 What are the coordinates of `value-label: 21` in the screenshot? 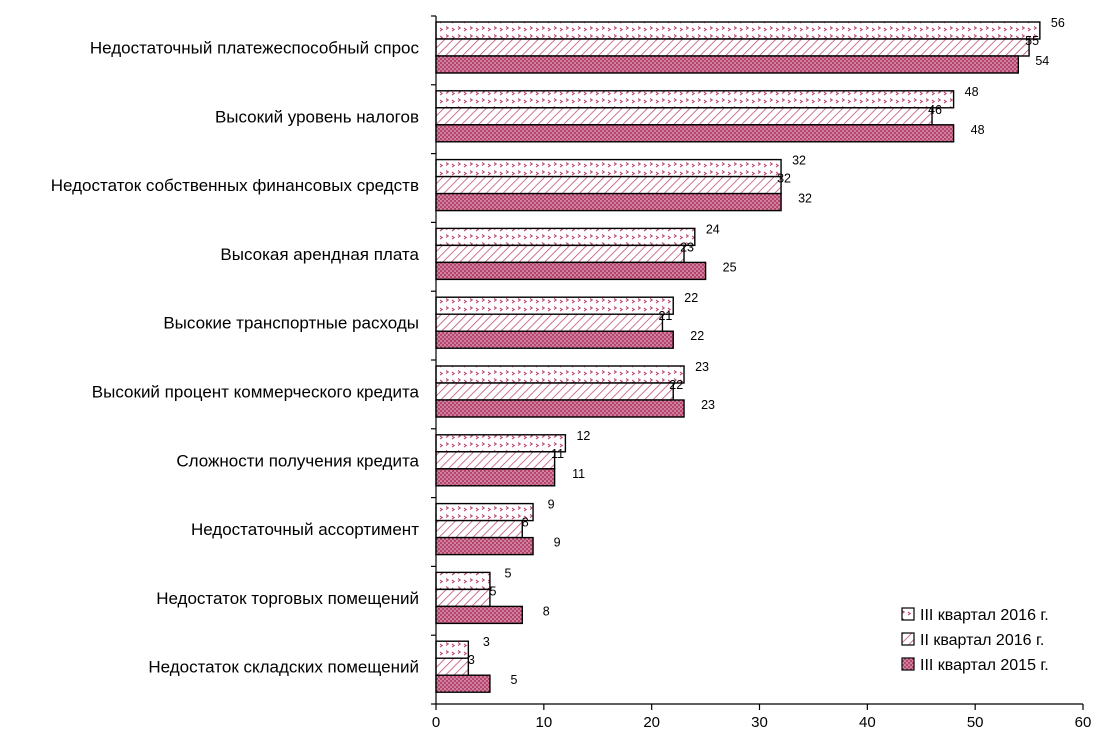 It's located at (665, 316).